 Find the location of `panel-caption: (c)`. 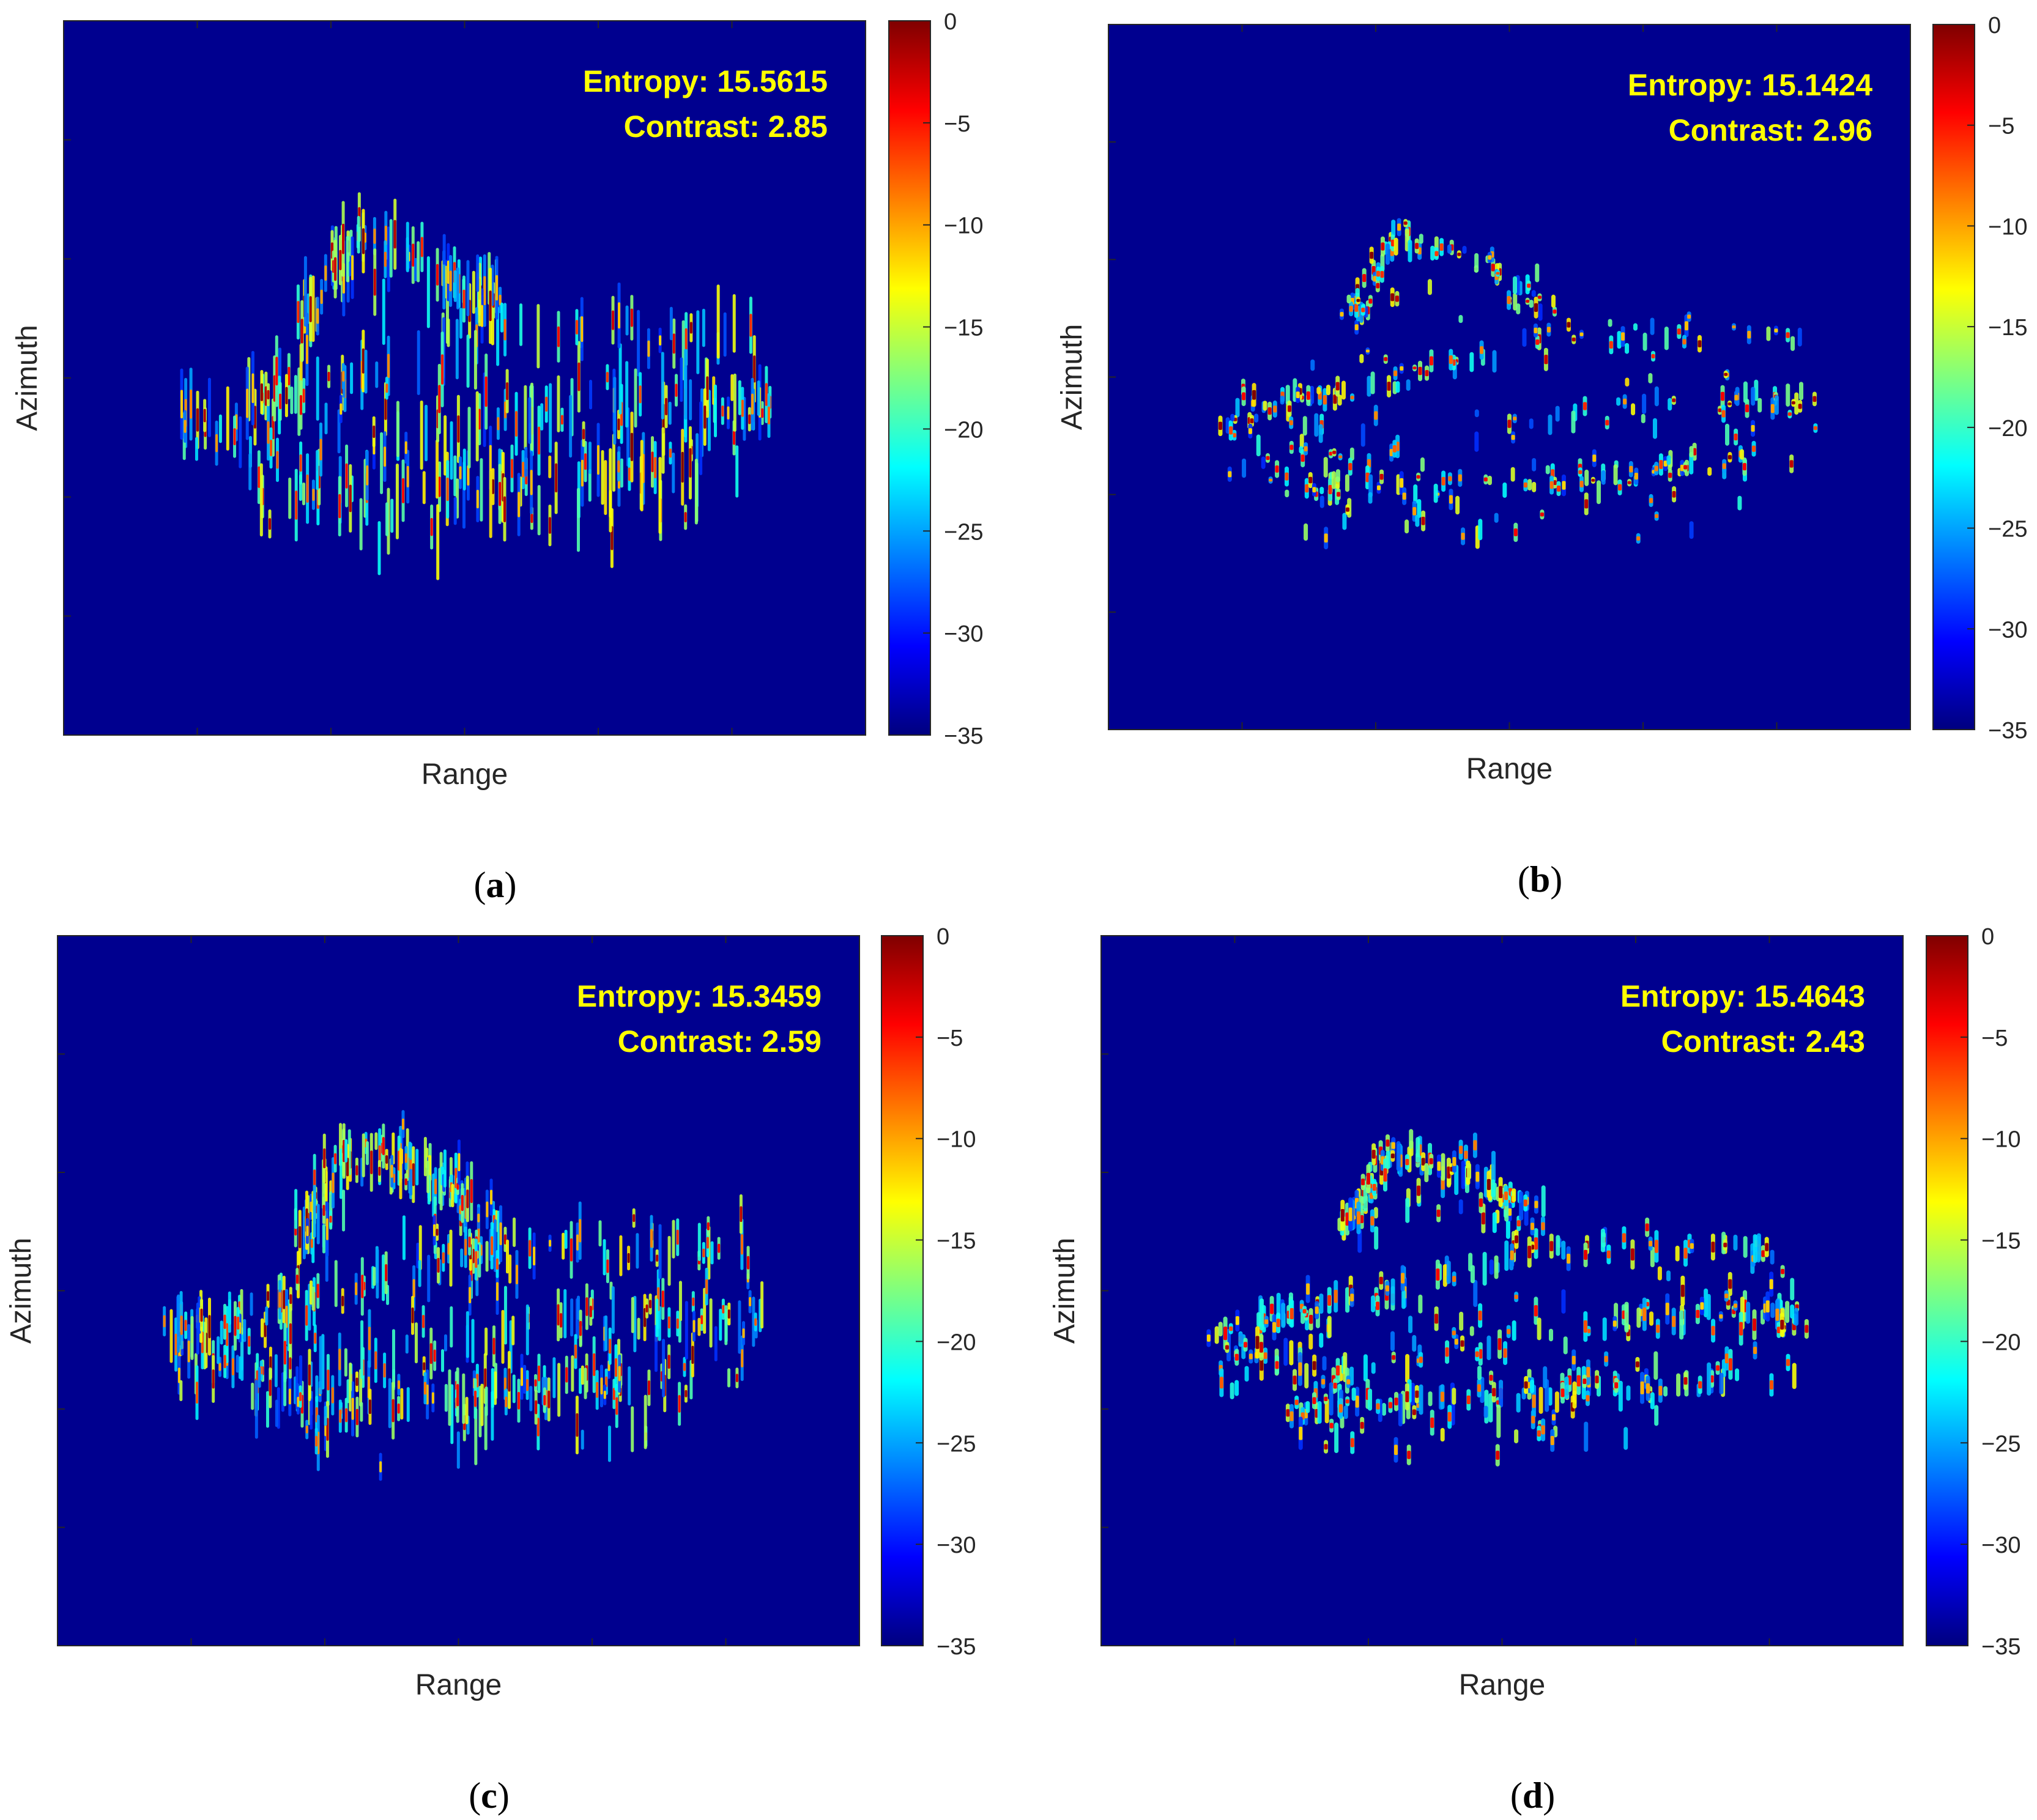

panel-caption: (c) is located at coordinates (489, 1795).